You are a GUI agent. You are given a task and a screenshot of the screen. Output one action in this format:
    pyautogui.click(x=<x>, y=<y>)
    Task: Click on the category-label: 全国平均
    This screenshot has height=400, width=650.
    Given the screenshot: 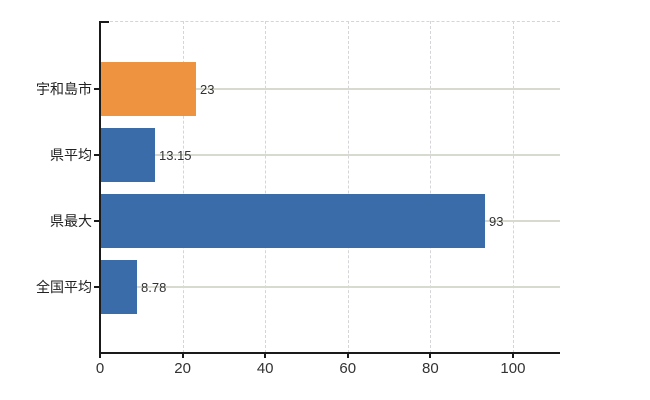 What is the action you would take?
    pyautogui.click(x=64, y=287)
    